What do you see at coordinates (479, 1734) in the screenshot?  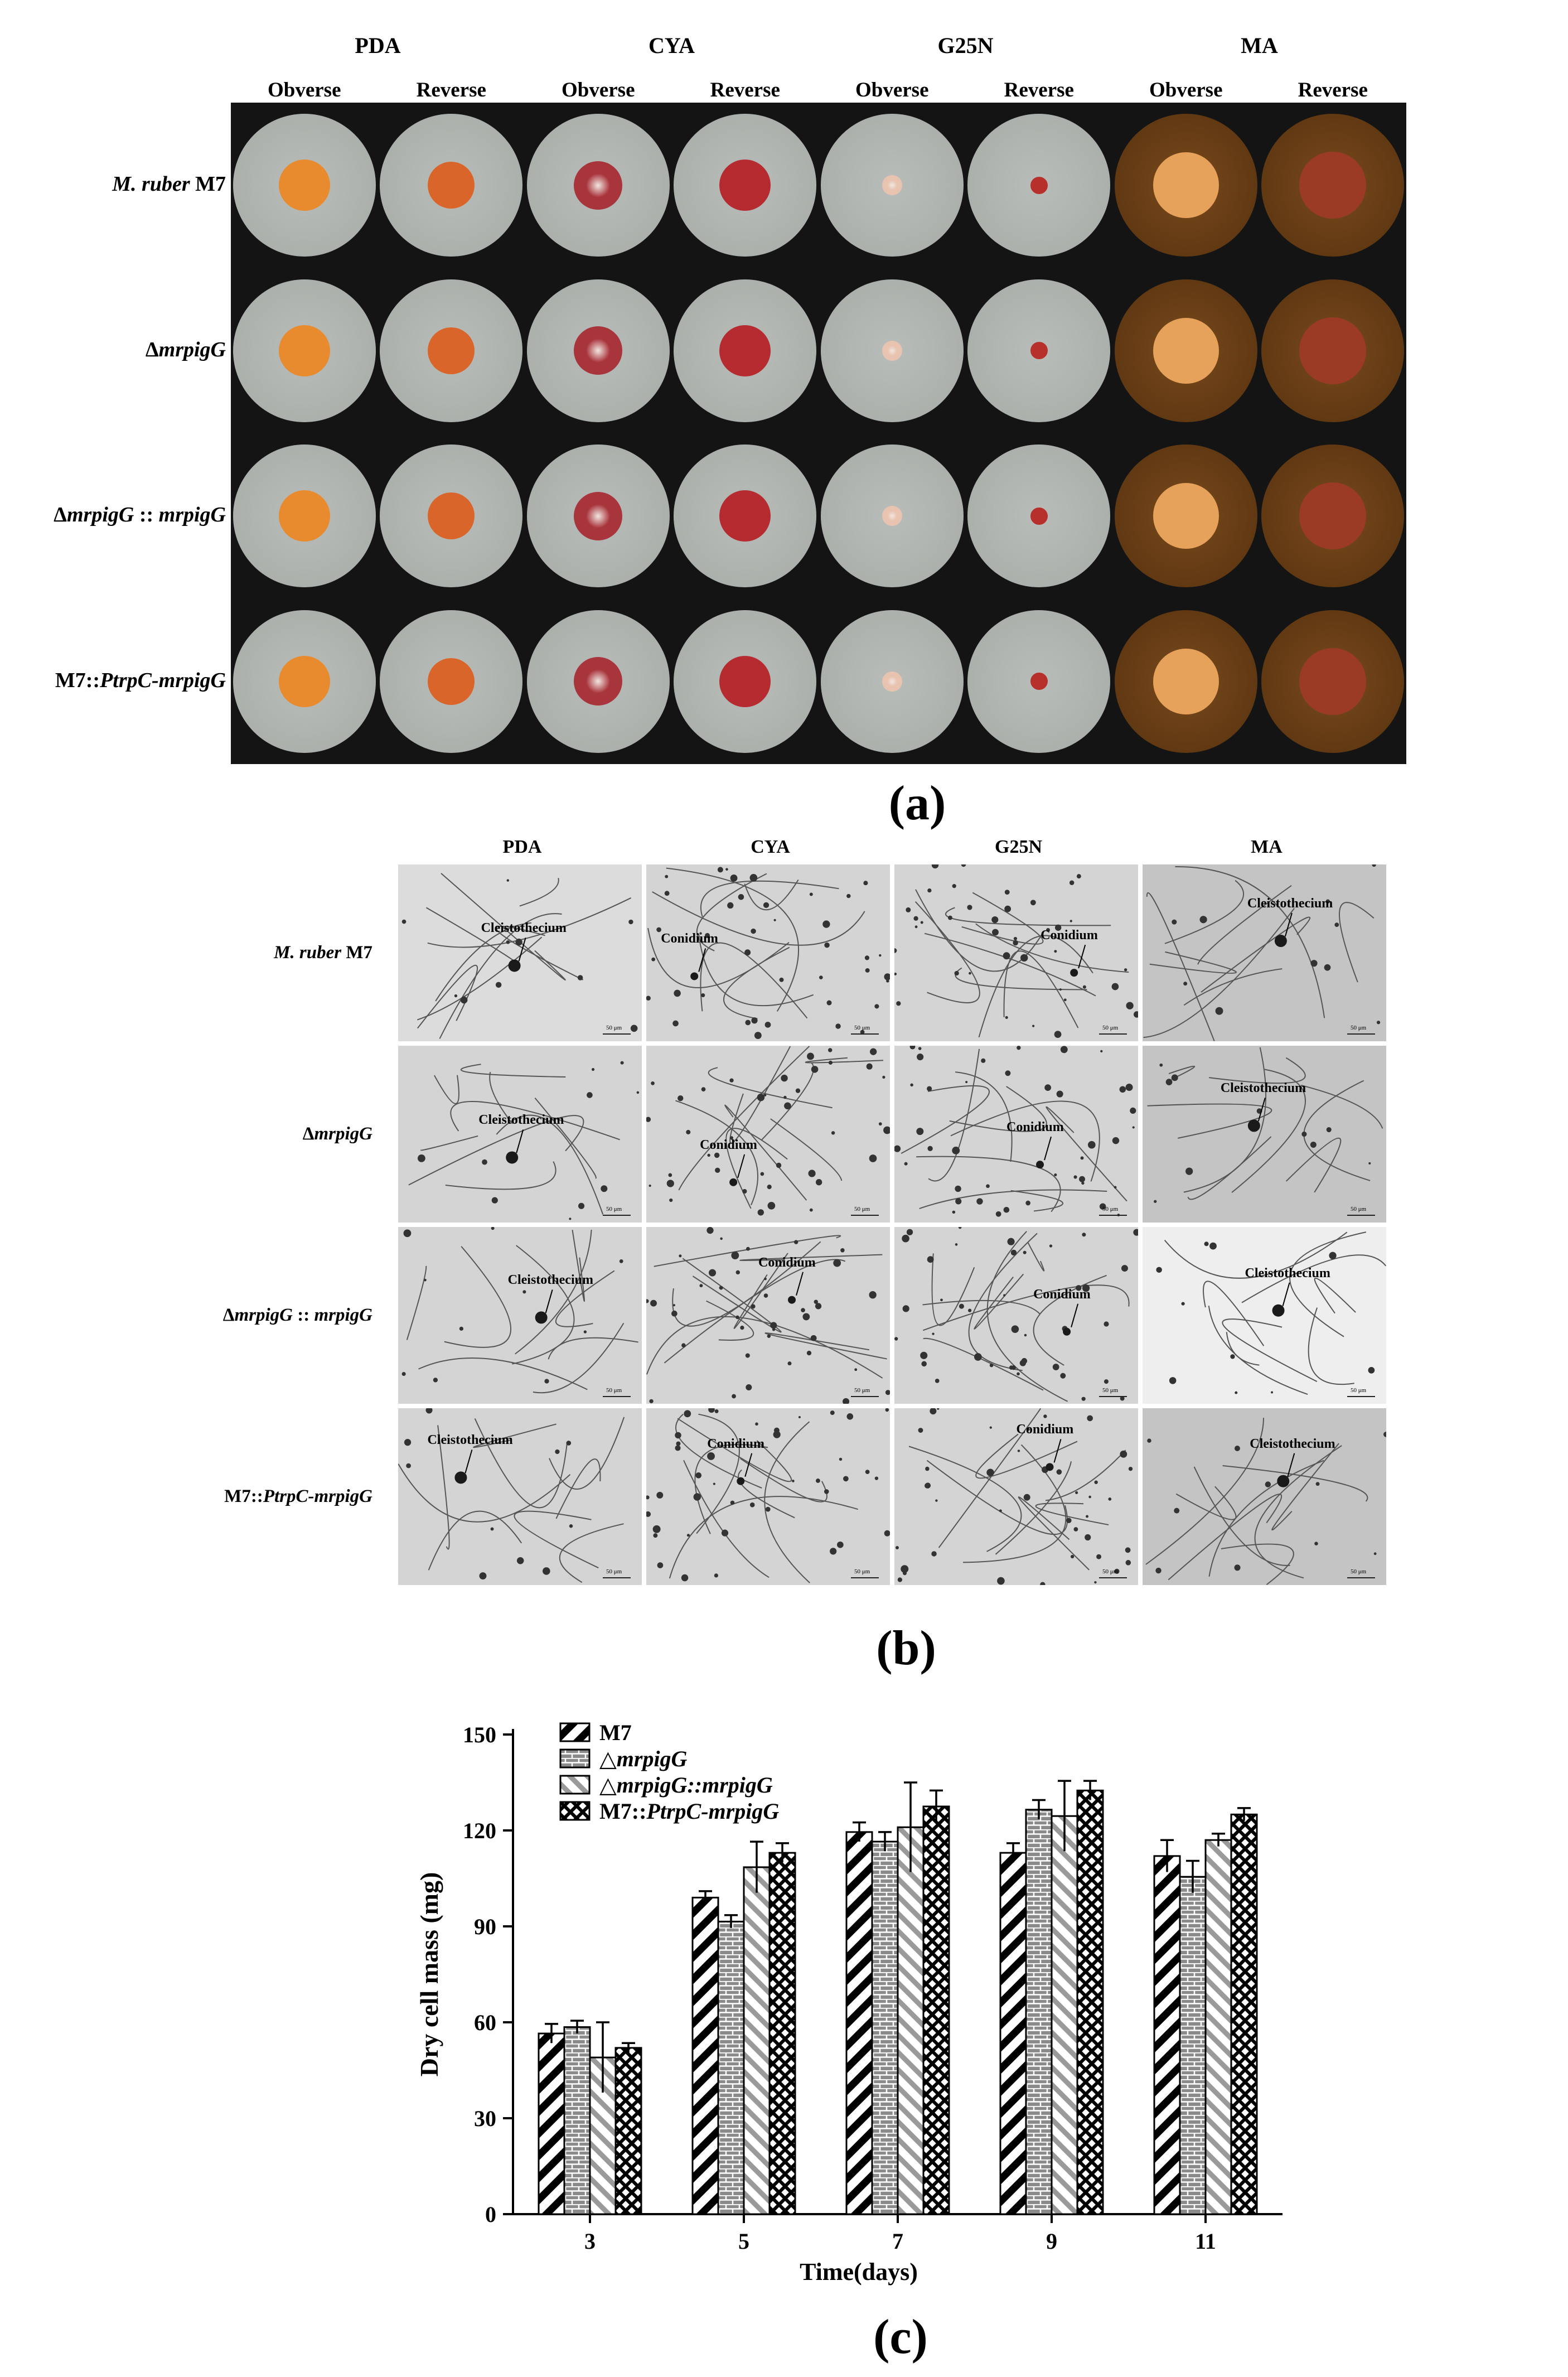 I see `y-tick-label: 150` at bounding box center [479, 1734].